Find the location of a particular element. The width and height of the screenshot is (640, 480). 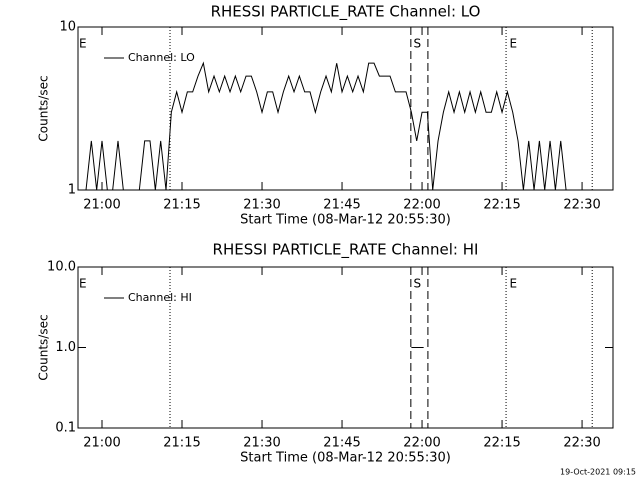

footer: 19-Oct-2021 09:15 is located at coordinates (598, 472).